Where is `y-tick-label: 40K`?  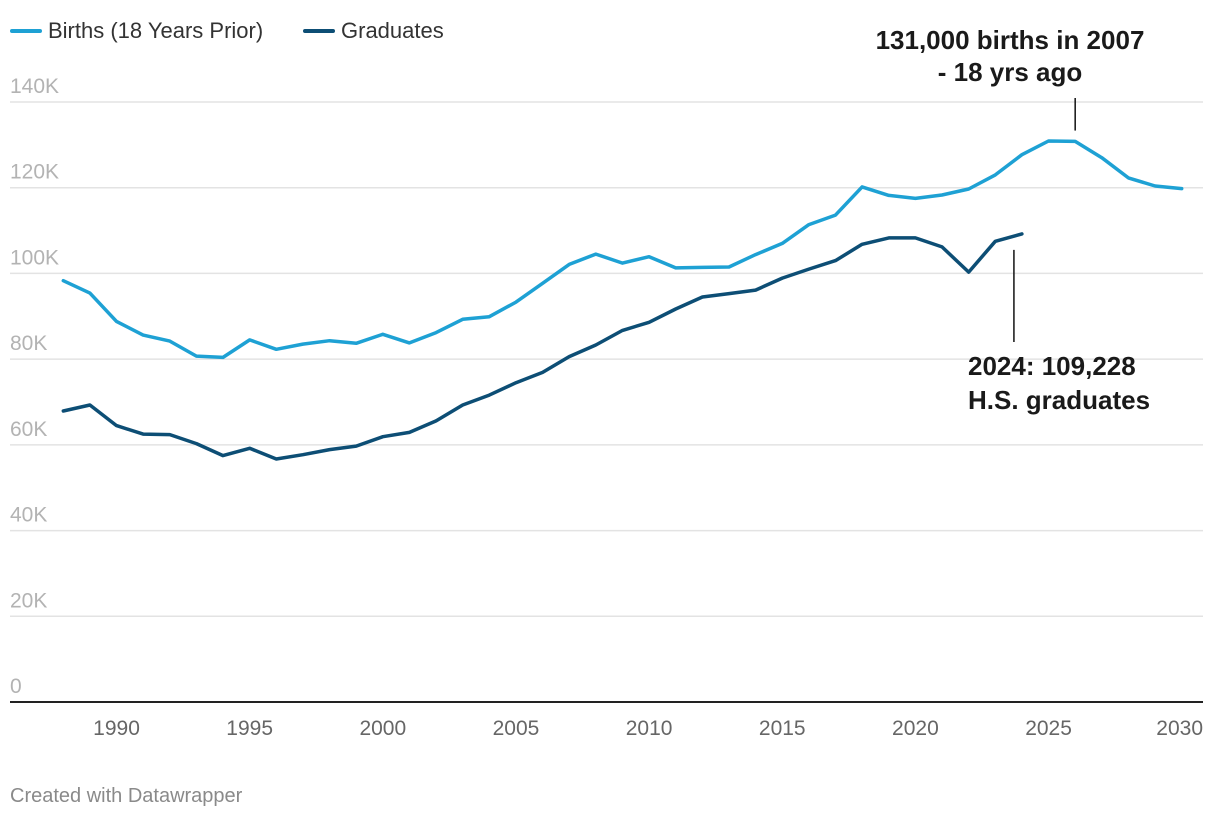
y-tick-label: 40K is located at coordinates (28, 515).